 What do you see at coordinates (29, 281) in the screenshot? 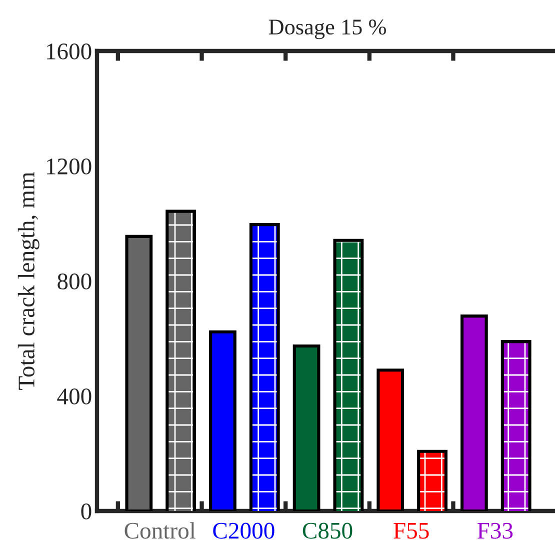
I see `y-axis-title: Total crack length, mm` at bounding box center [29, 281].